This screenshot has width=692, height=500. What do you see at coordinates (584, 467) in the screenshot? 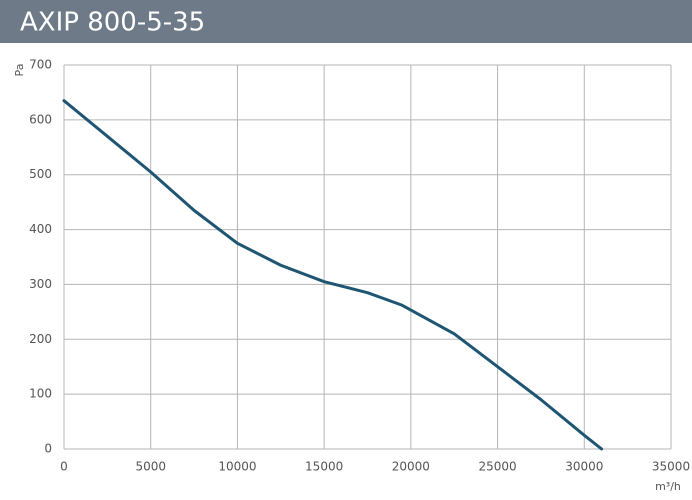
I see `x-tick-label: 30000` at bounding box center [584, 467].